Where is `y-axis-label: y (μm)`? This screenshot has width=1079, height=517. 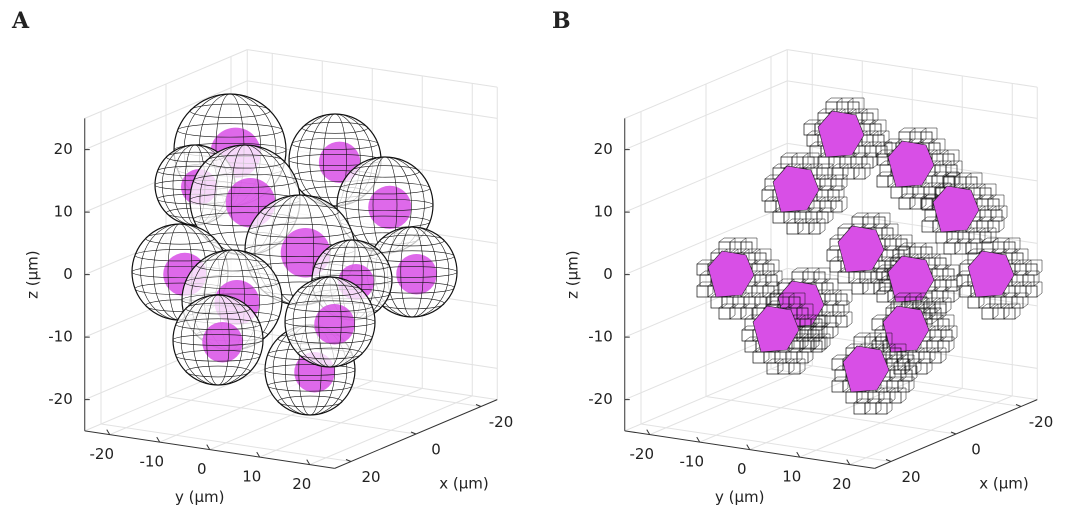
y-axis-label: y (μm) is located at coordinates (740, 497).